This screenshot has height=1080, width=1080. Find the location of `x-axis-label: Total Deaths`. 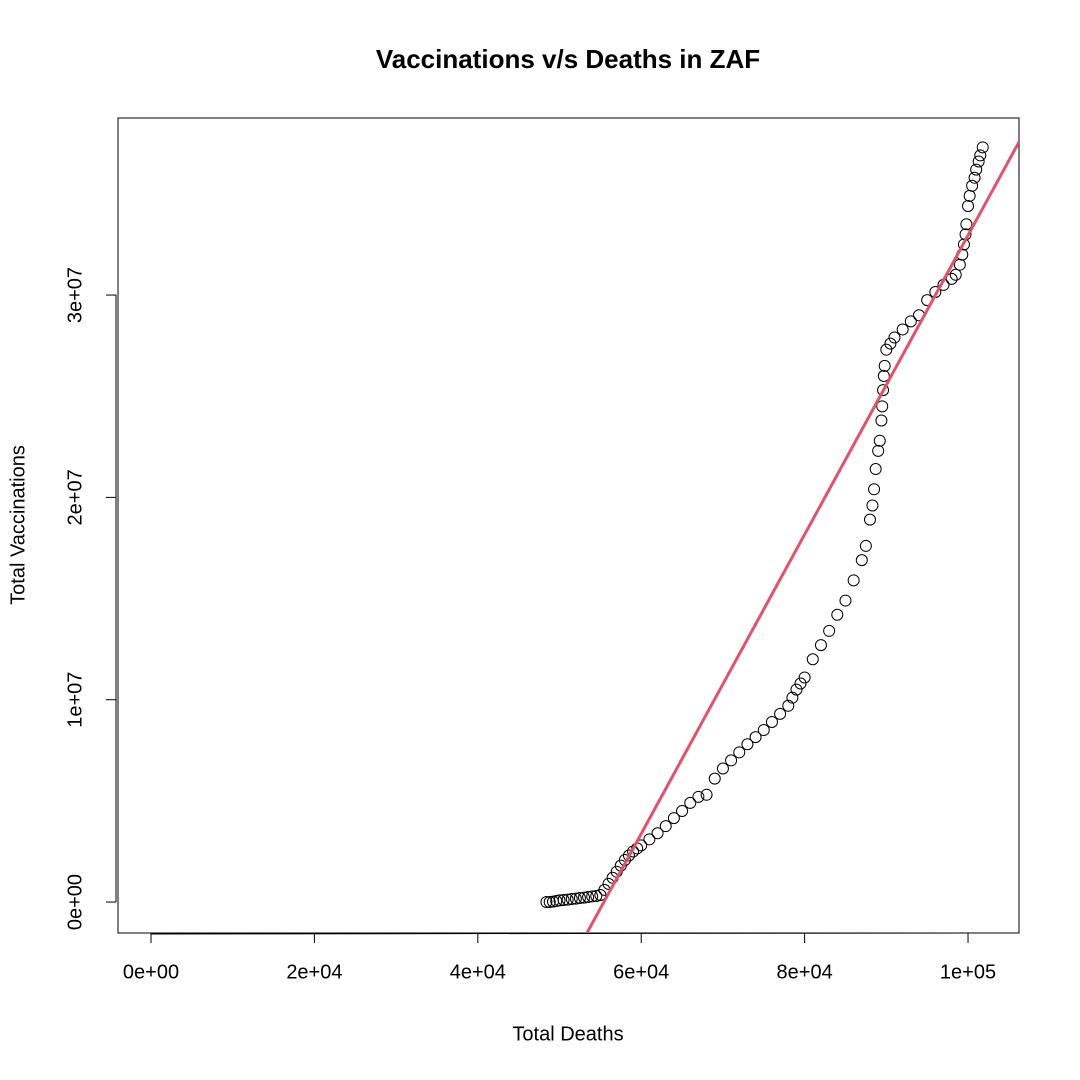

x-axis-label: Total Deaths is located at coordinates (567, 1034).